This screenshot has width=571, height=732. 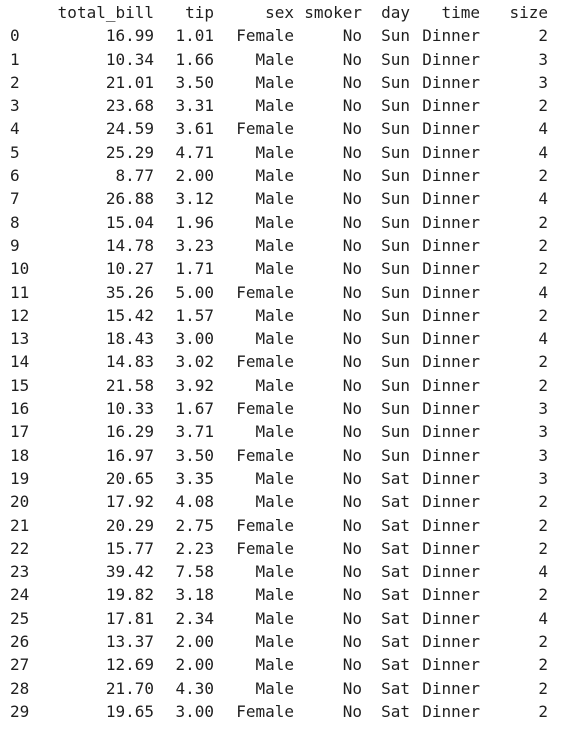 What do you see at coordinates (333, 12) in the screenshot?
I see `column-header-smoker: smoker` at bounding box center [333, 12].